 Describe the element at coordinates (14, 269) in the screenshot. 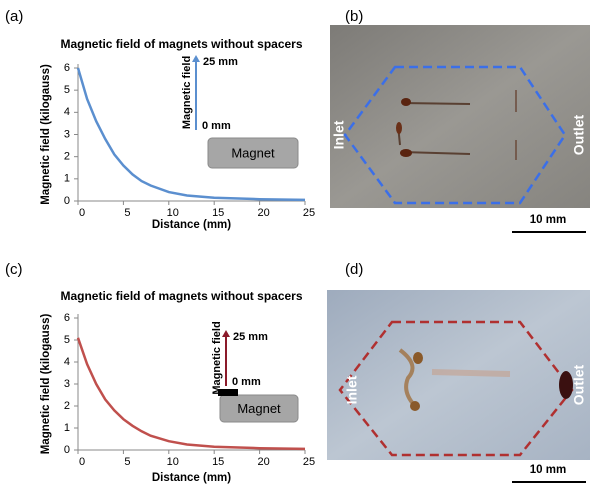

I see `panel-label: (c)` at that location.